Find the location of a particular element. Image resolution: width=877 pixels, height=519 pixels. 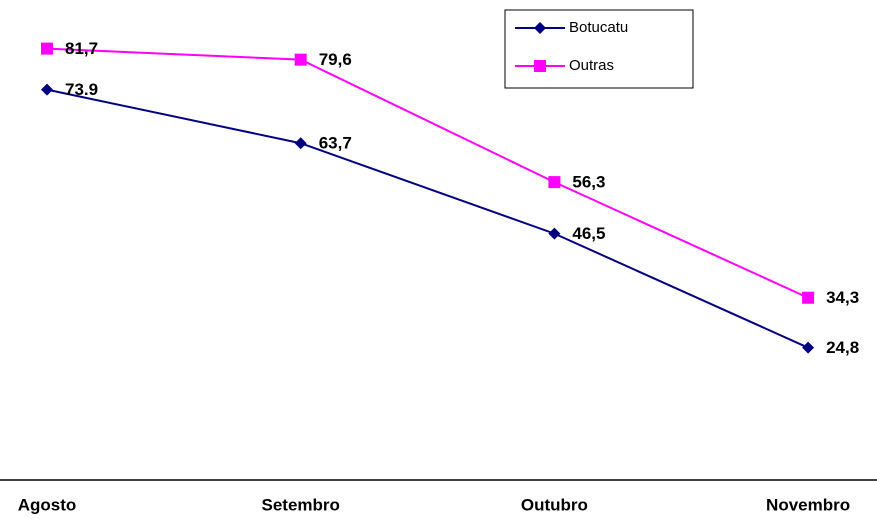

data-label: 79,6 is located at coordinates (335, 59).